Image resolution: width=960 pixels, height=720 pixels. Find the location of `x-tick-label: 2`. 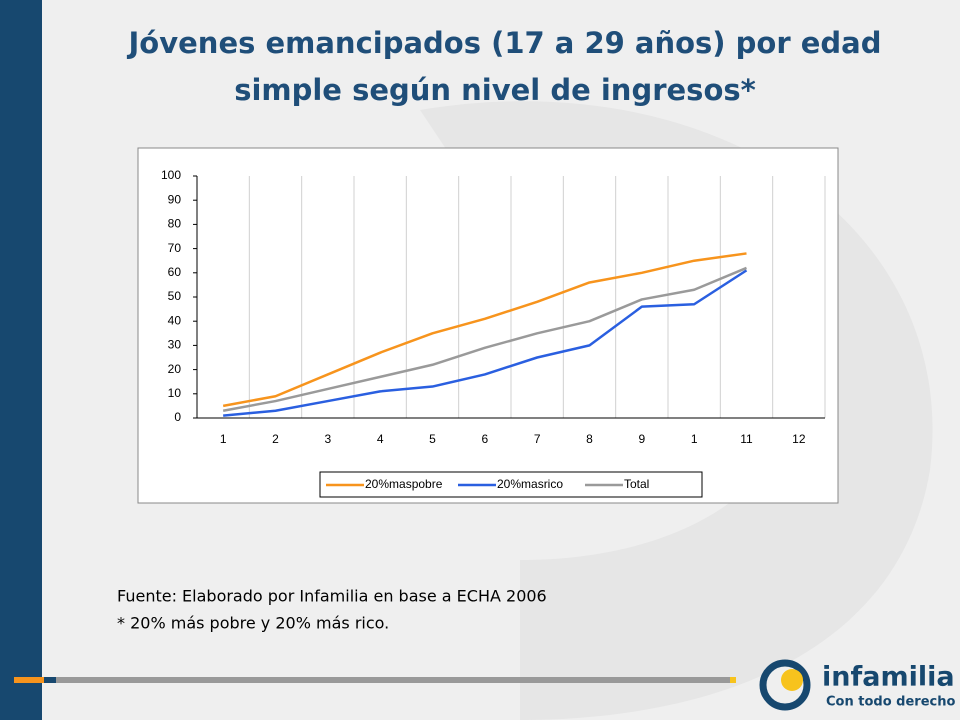

x-tick-label: 2 is located at coordinates (275, 439).